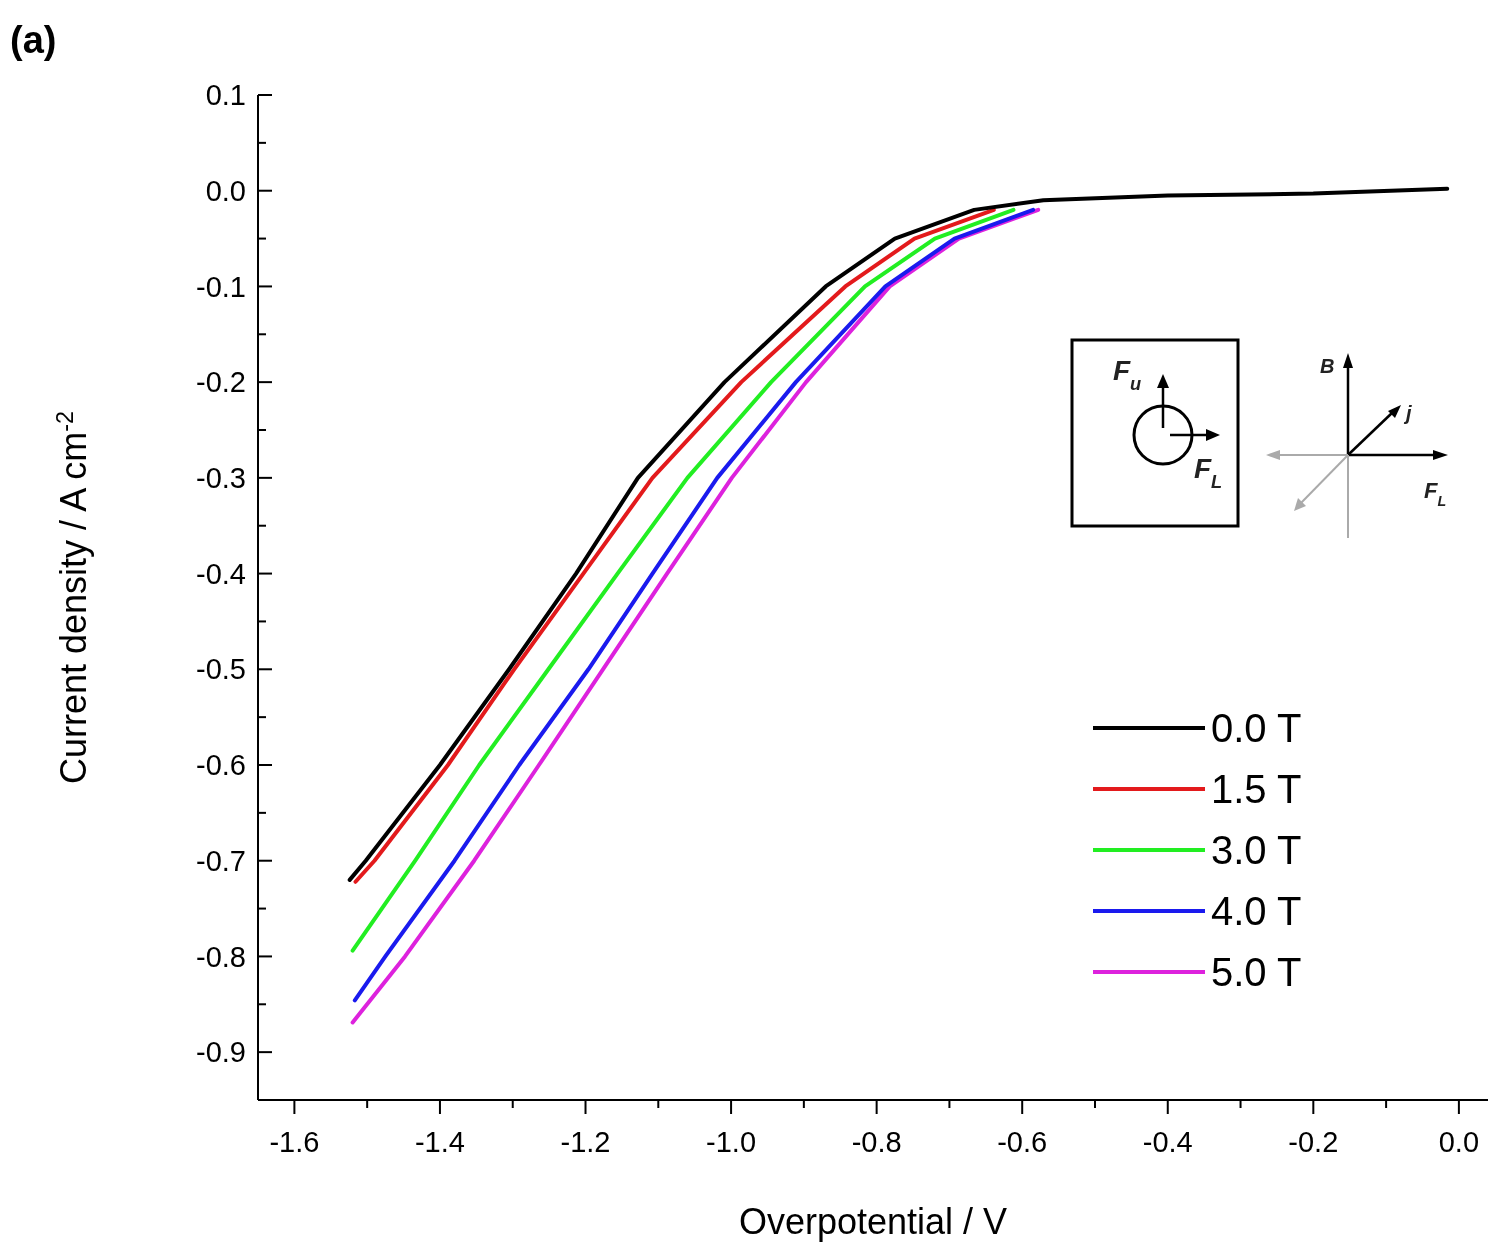 The width and height of the screenshot is (1502, 1254). I want to click on legend-label: 5.0 T, so click(1256, 972).